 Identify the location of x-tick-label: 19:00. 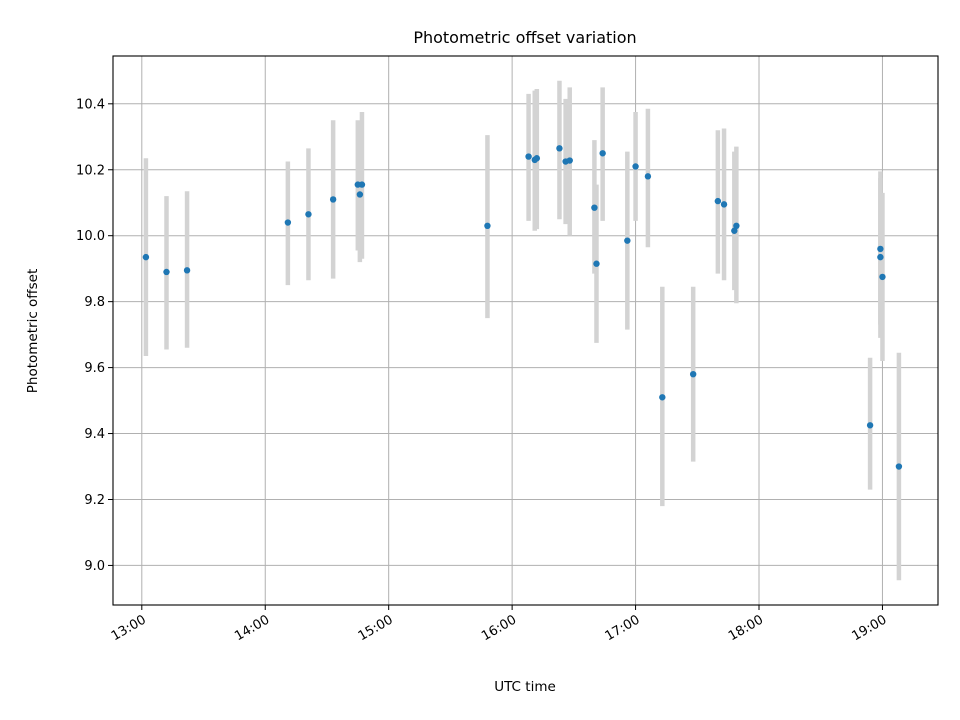
(870, 628).